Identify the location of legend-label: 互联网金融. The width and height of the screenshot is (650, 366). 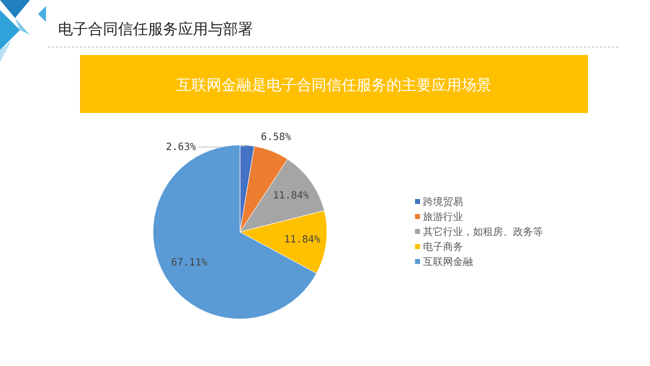
(448, 262).